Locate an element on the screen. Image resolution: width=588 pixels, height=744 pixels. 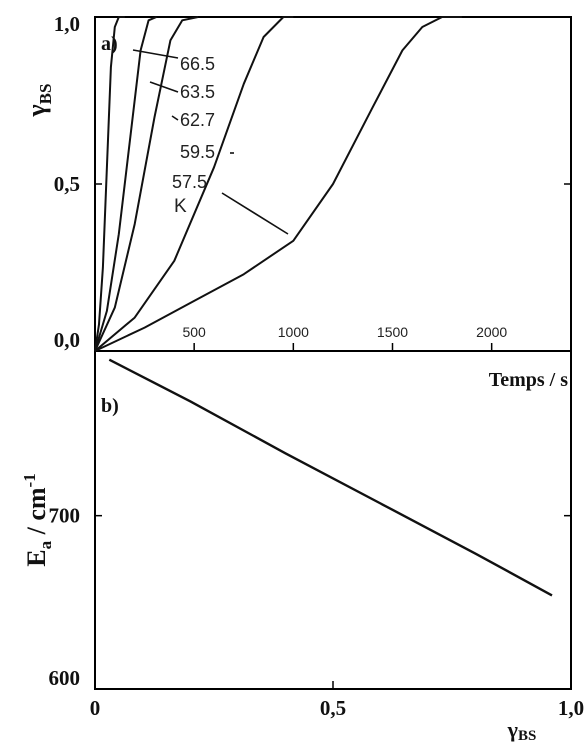
panel-a-xtick-label-1: 1000 is located at coordinates (293, 332).